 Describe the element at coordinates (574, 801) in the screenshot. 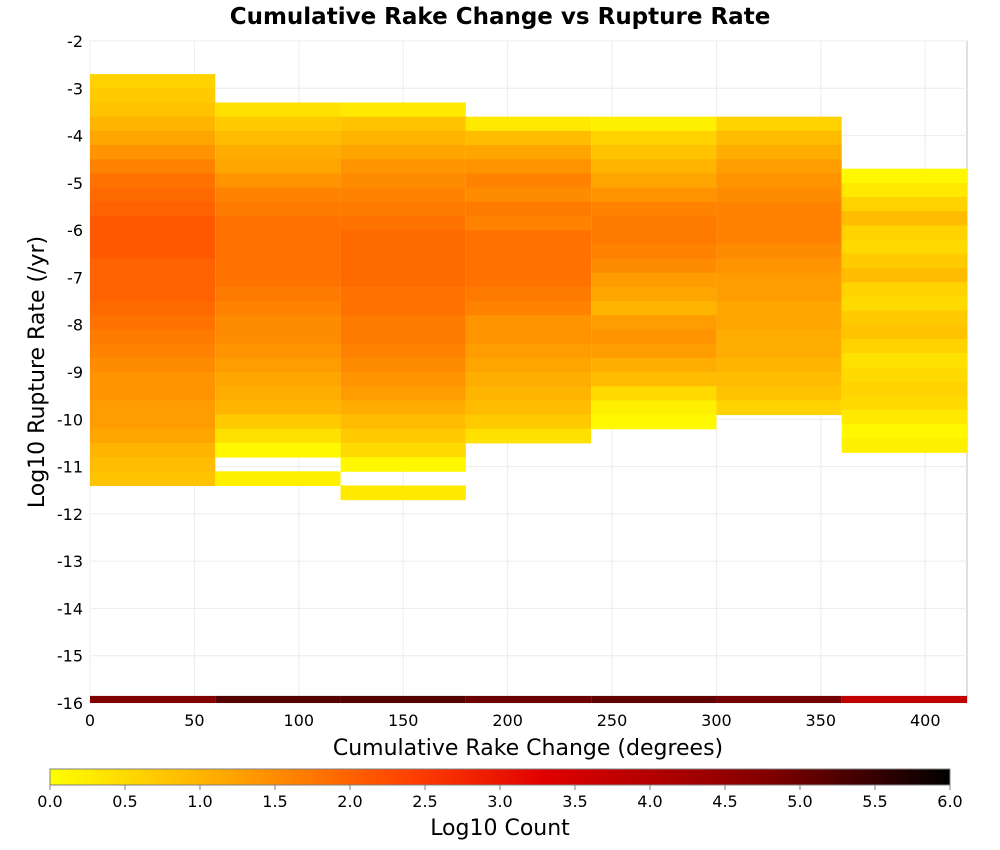

I see `colorbar-tick-label: 3.5` at that location.